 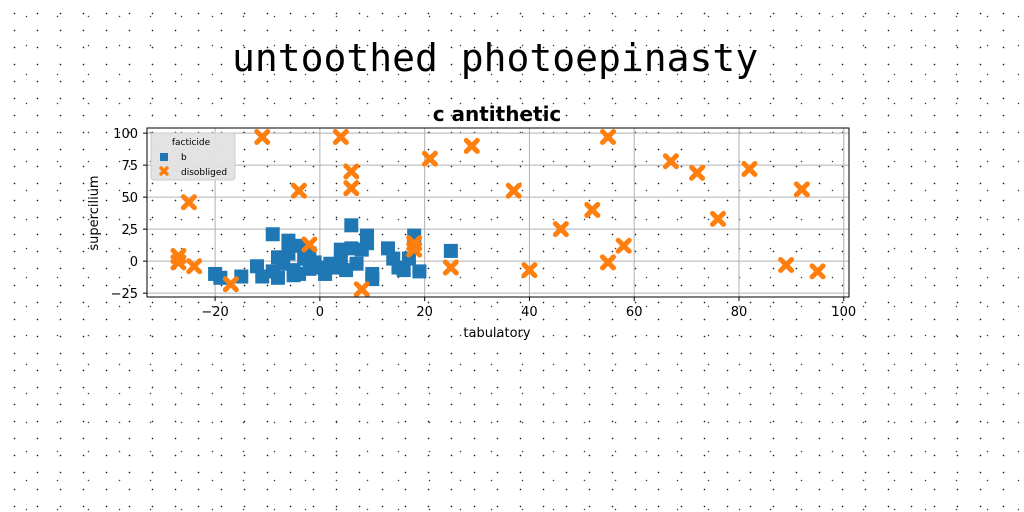 I want to click on x-tick-label: 60, so click(x=634, y=312).